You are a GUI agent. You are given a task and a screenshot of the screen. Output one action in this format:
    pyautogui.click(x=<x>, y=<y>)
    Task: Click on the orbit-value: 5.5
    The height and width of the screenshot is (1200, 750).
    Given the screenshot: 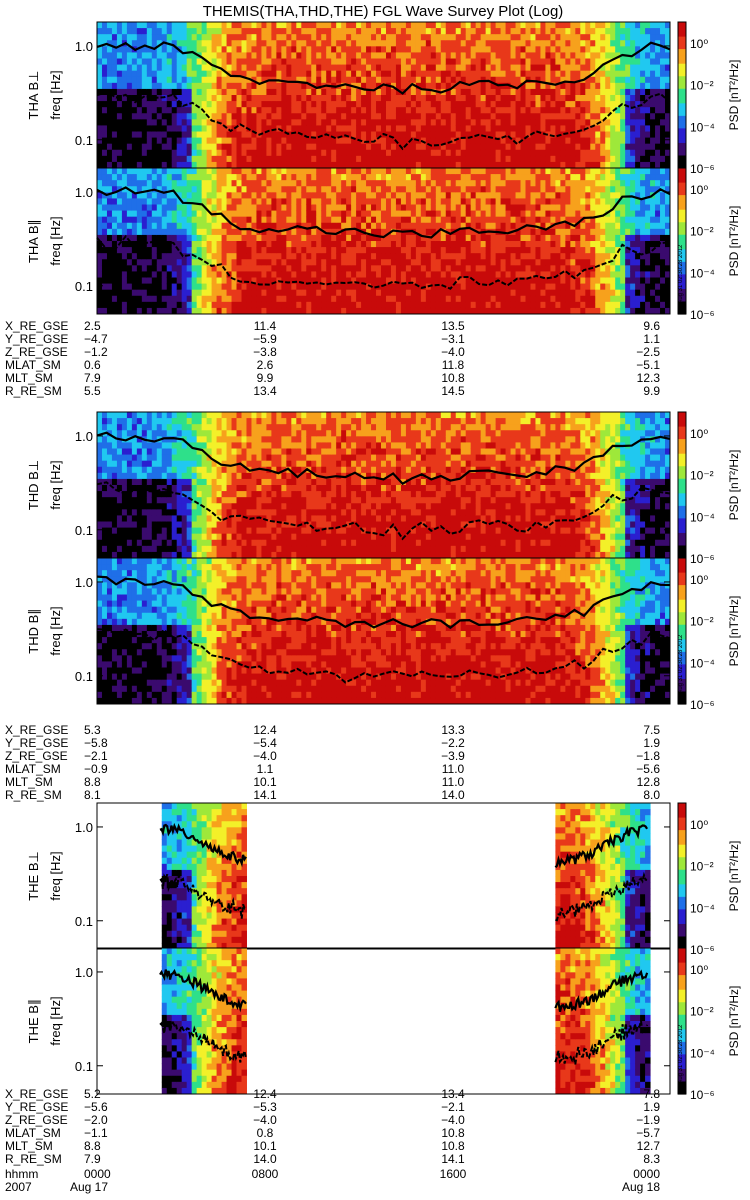 What is the action you would take?
    pyautogui.click(x=92, y=391)
    